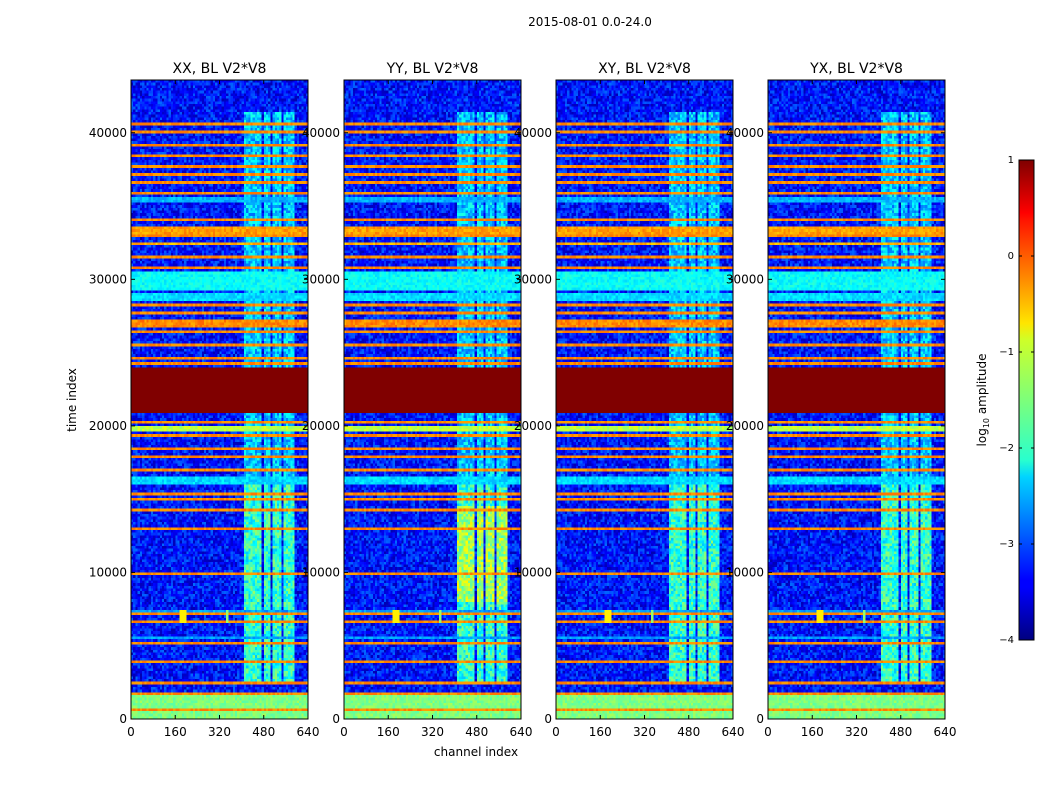  I want to click on panel-title: YX, BL V2*V8, so click(856, 69).